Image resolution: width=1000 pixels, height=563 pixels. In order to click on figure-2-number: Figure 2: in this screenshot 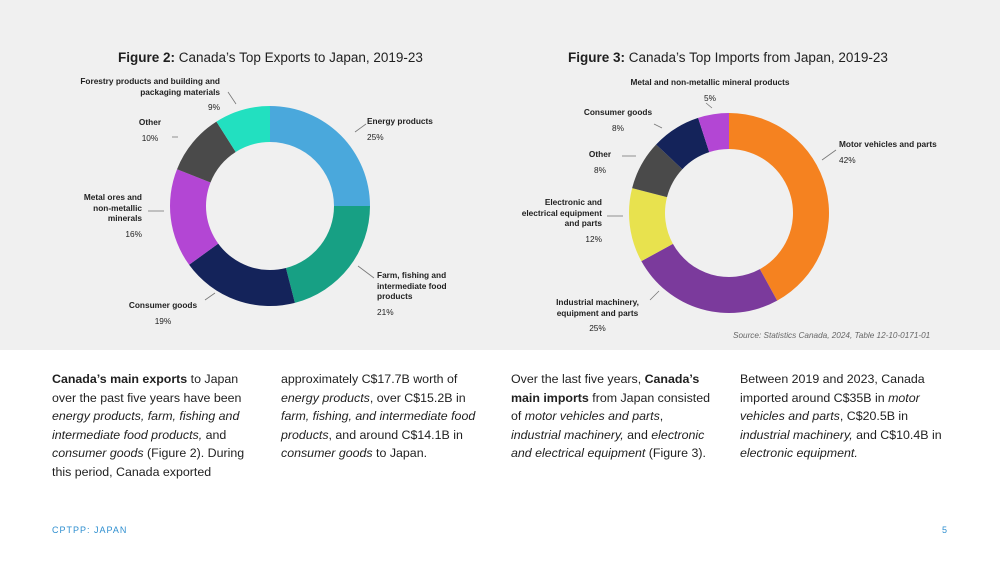, I will do `click(147, 57)`.